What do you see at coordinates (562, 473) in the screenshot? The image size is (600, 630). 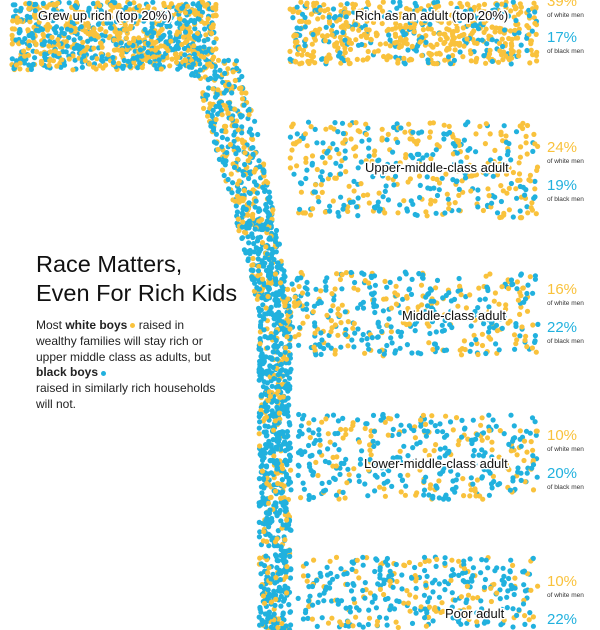 I see `black-percent: 20%` at bounding box center [562, 473].